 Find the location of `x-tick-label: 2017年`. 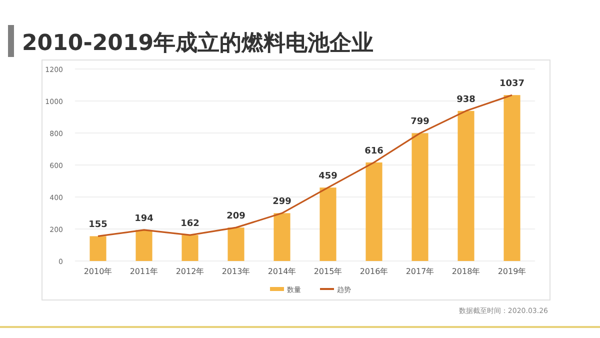

x-tick-label: 2017年 is located at coordinates (420, 271).